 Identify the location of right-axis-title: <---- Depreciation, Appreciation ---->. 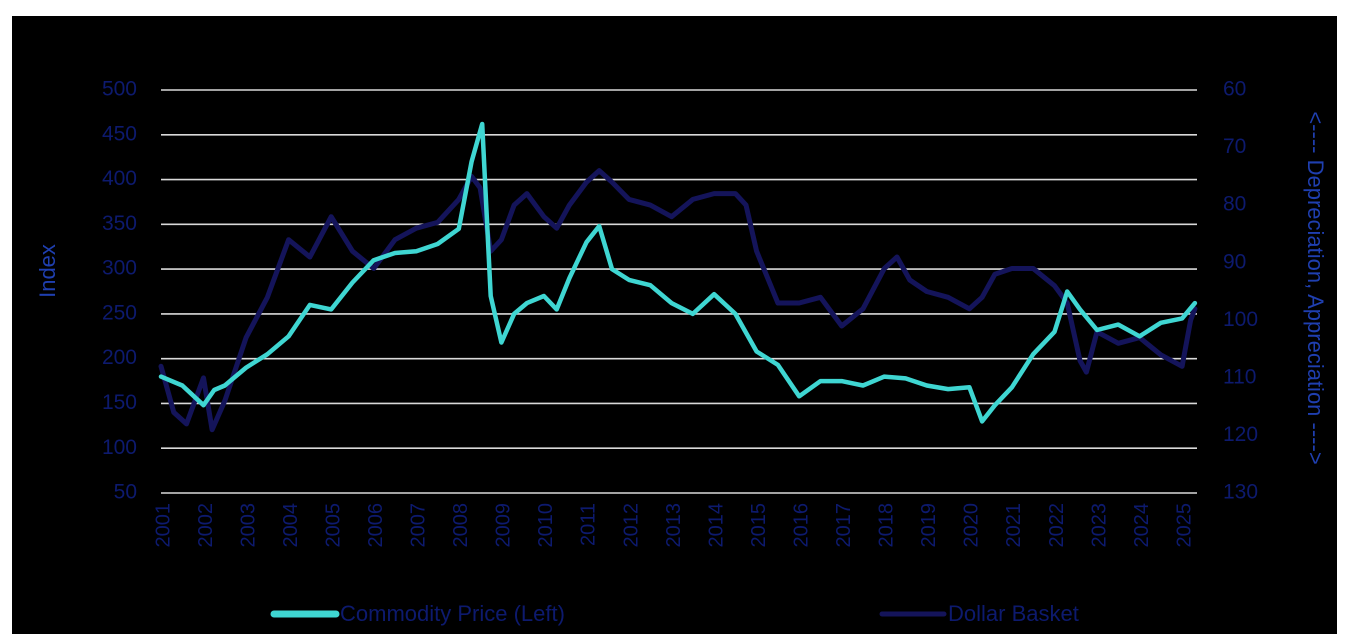
(1315, 287).